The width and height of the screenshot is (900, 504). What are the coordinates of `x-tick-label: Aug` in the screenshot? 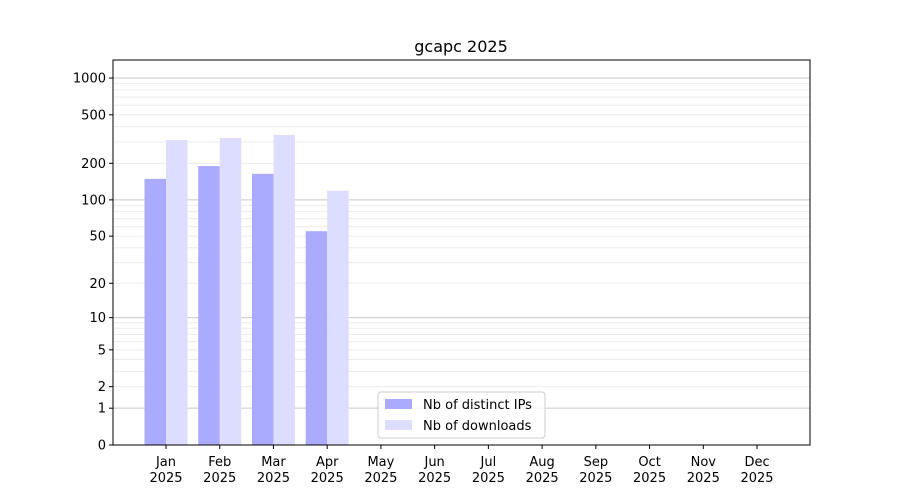 It's located at (541, 462).